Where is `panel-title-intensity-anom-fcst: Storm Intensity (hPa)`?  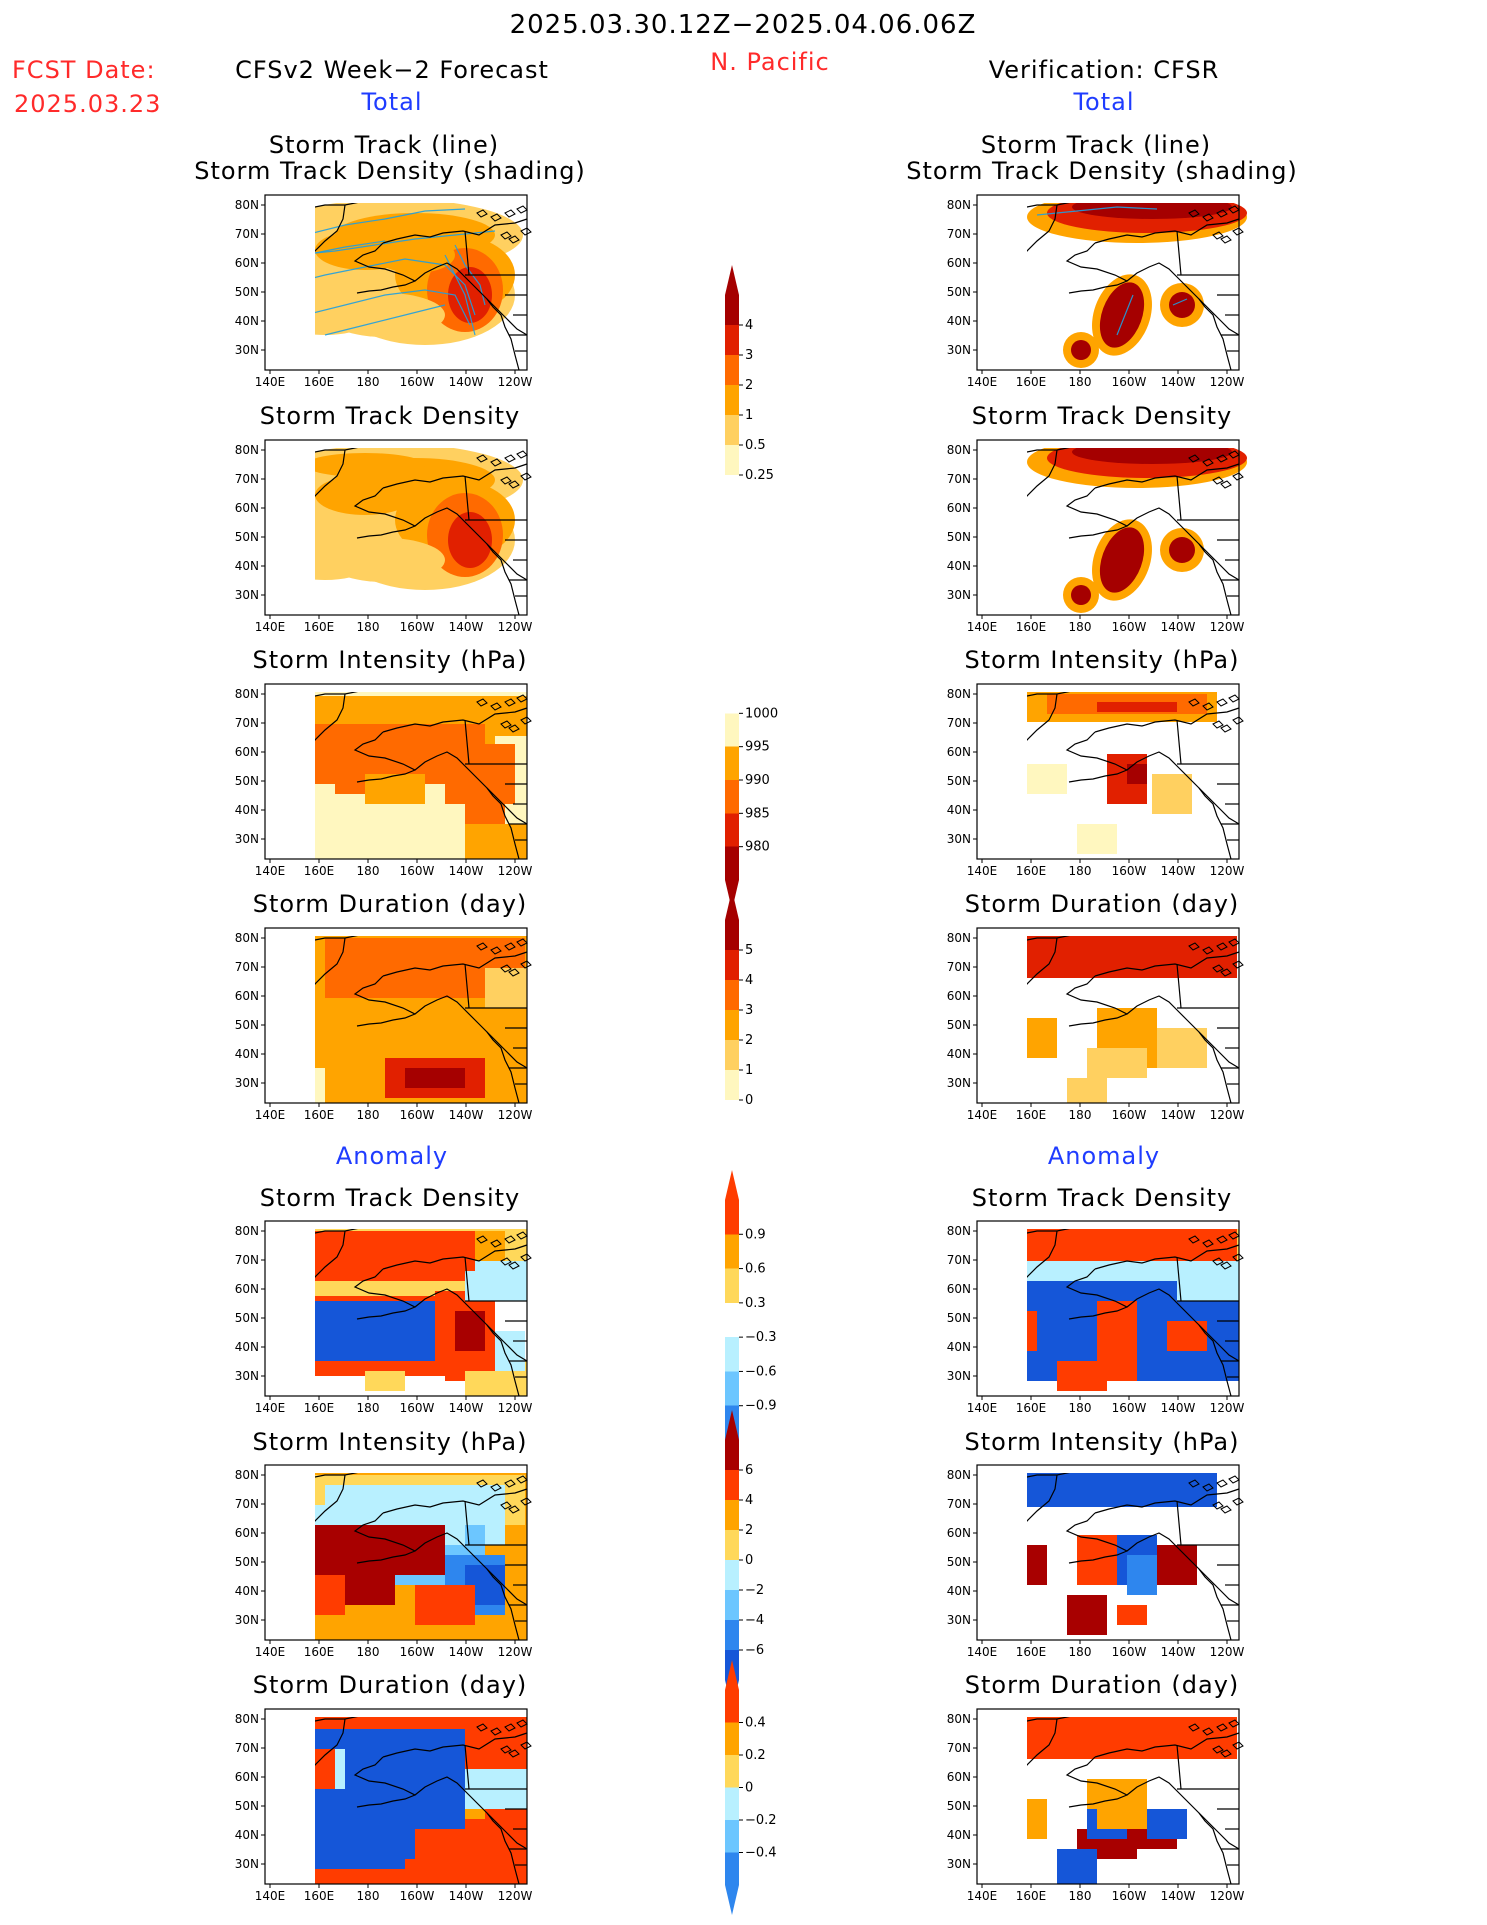 panel-title-intensity-anom-fcst: Storm Intensity (hPa) is located at coordinates (390, 1442).